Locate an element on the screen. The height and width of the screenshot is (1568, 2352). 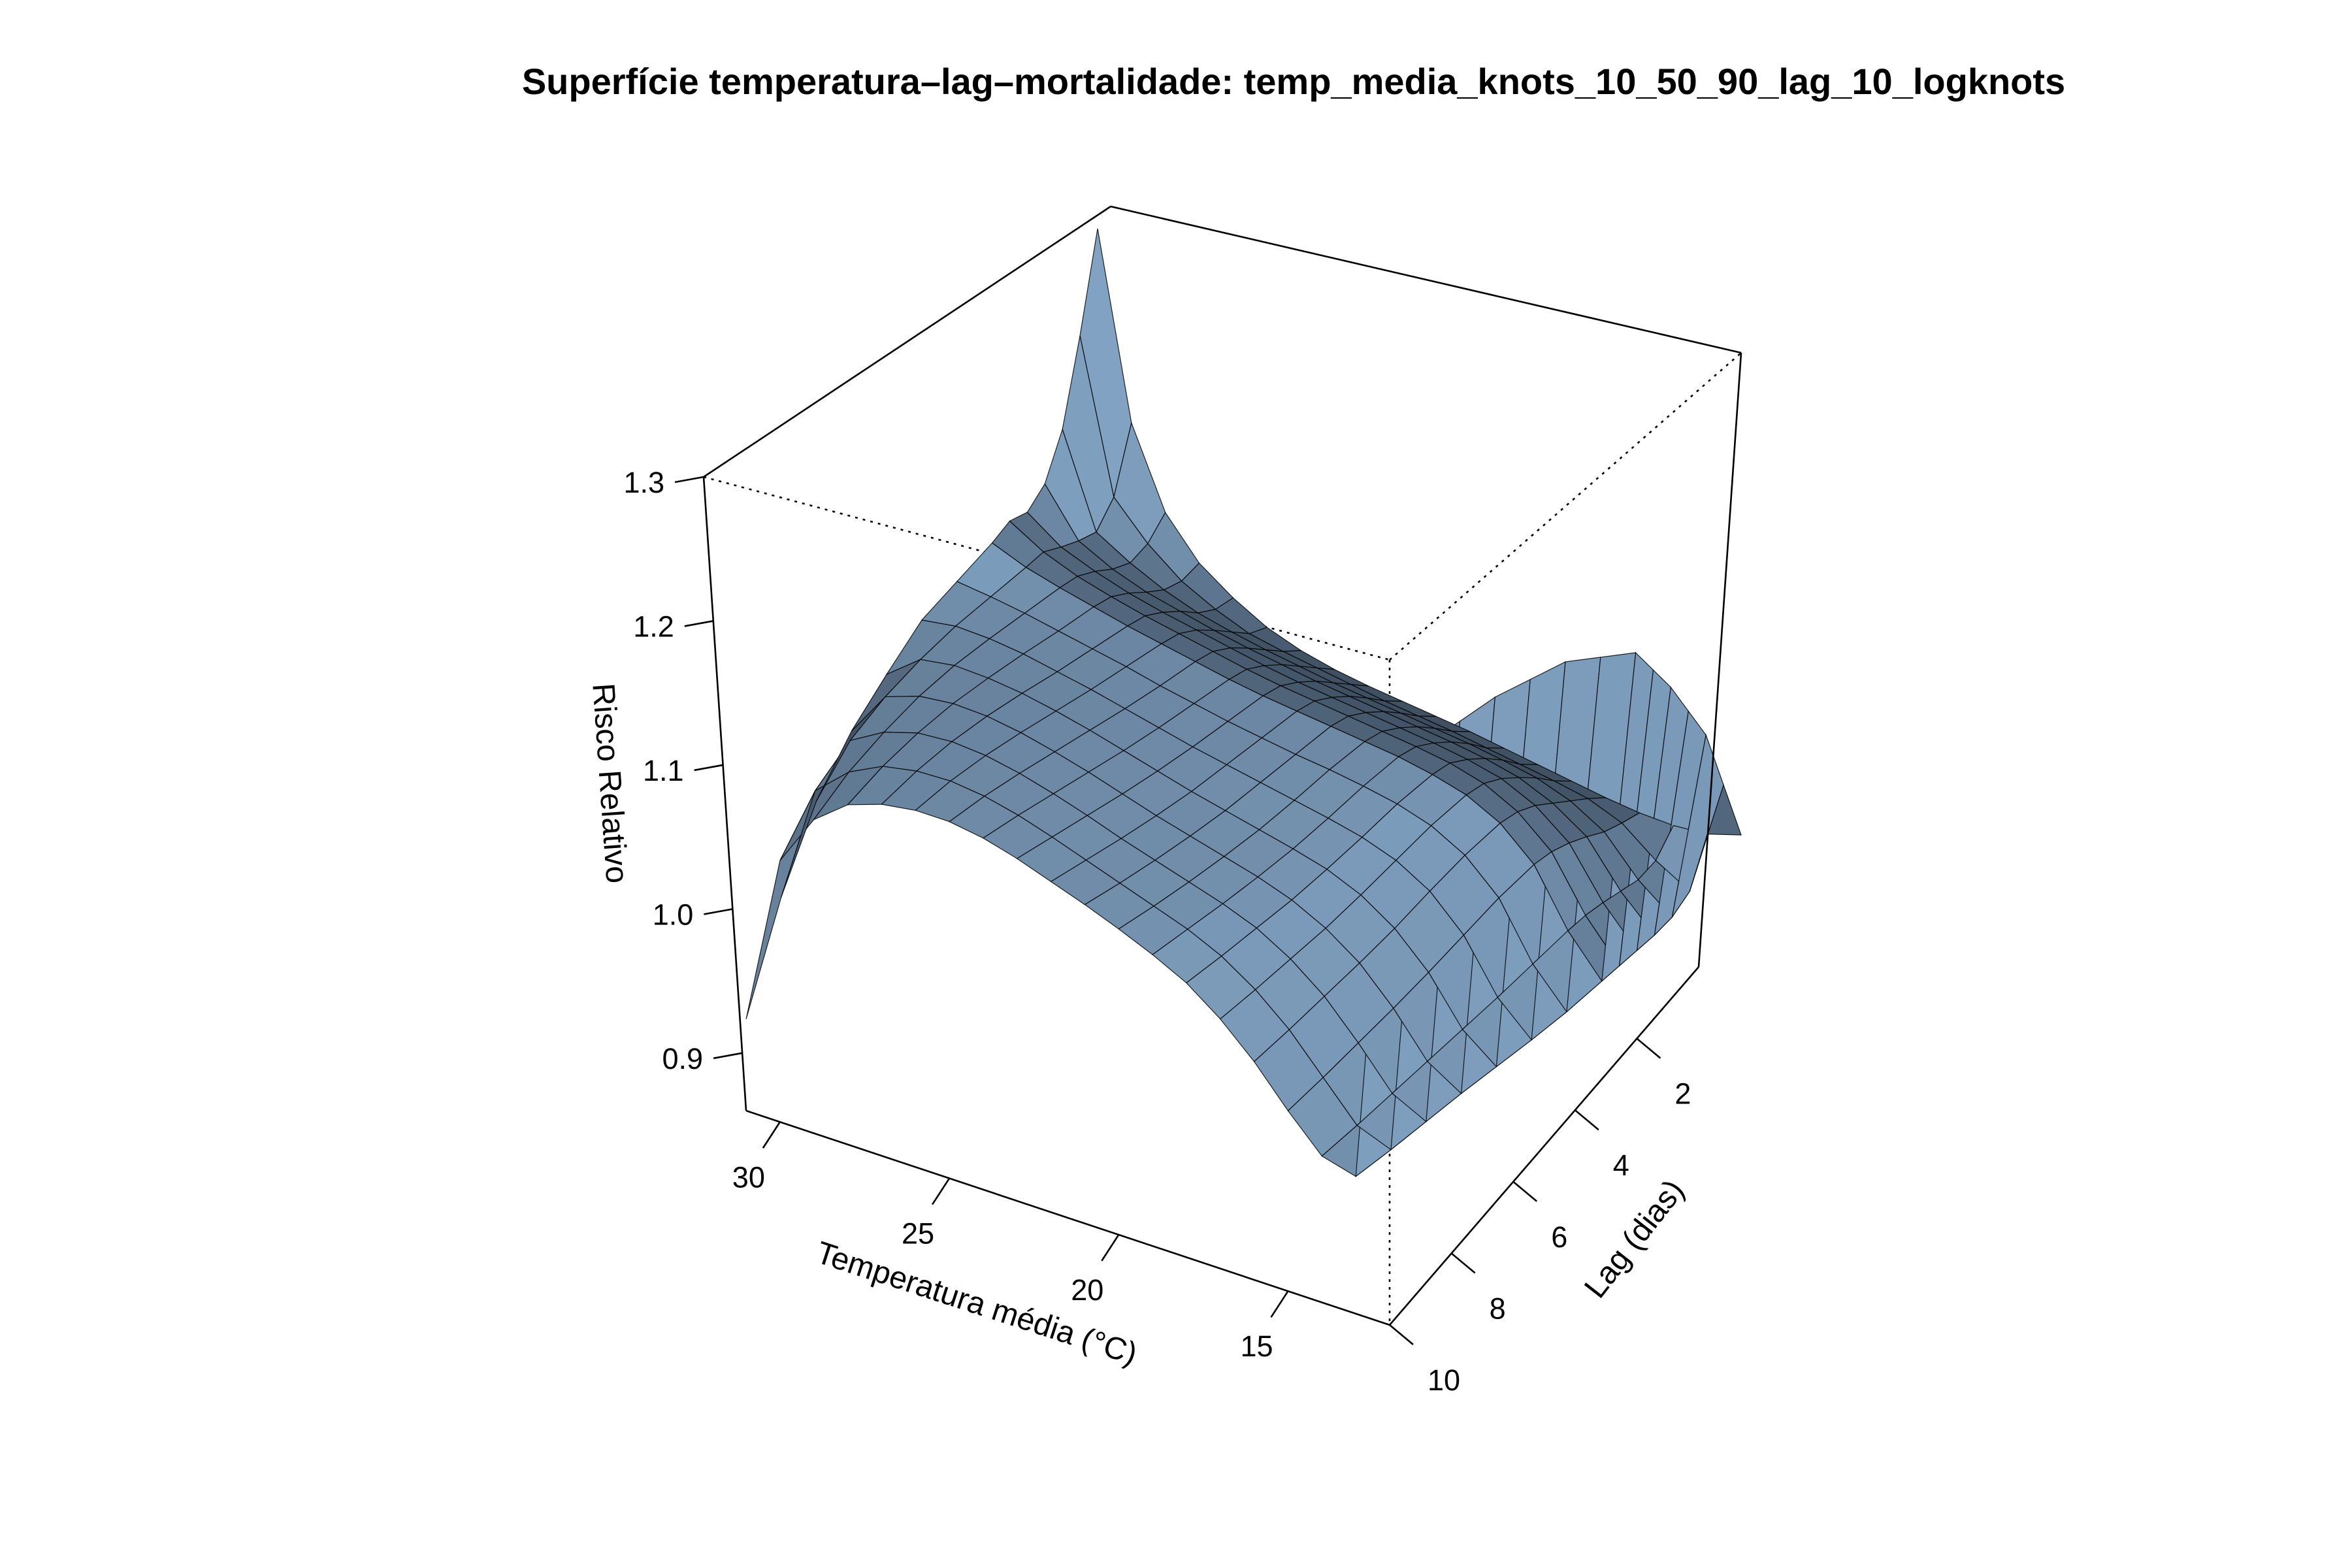
z-axis-label: Risco Relativo is located at coordinates (609, 783).